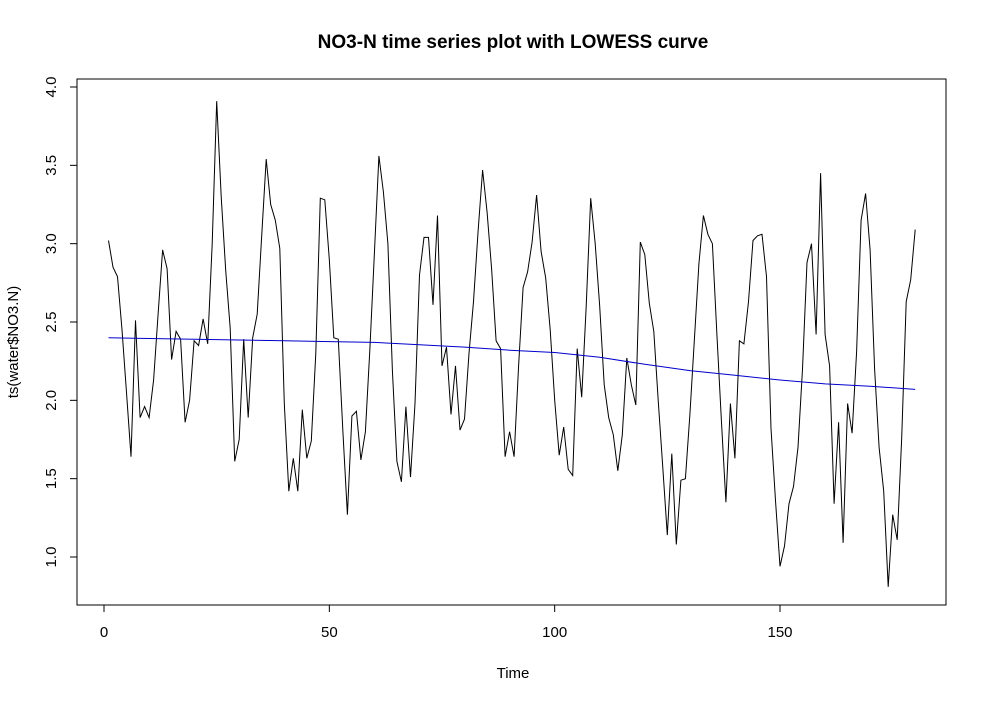 The image size is (988, 703). Describe the element at coordinates (513, 42) in the screenshot. I see `chart-title: NO3-N time series plot with LOWESS curve` at that location.